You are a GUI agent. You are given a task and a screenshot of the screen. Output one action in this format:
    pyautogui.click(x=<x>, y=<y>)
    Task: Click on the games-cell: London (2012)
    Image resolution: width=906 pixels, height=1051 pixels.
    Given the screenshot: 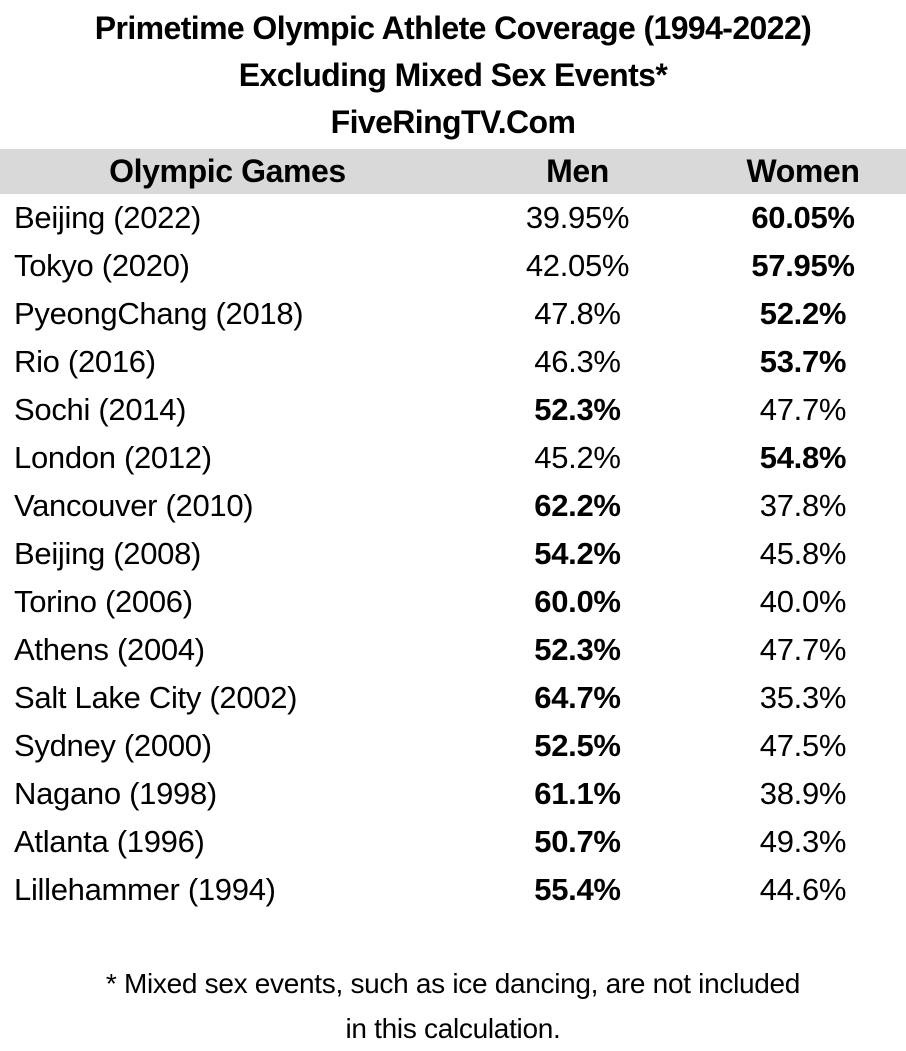 What is the action you would take?
    pyautogui.click(x=113, y=457)
    